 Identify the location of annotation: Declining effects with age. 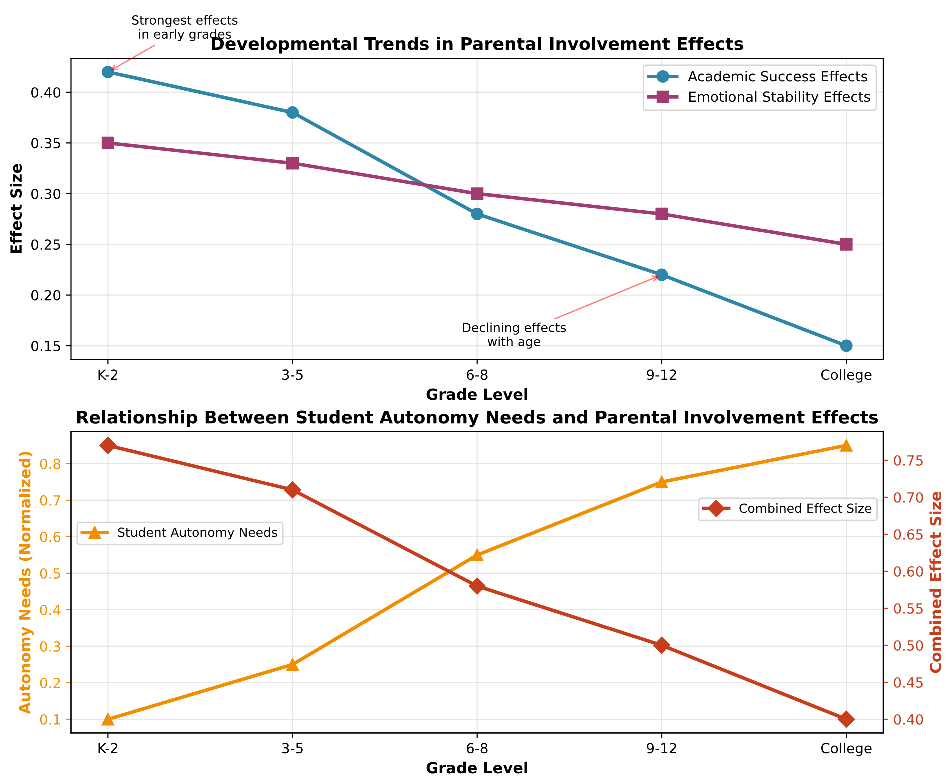
(514, 335).